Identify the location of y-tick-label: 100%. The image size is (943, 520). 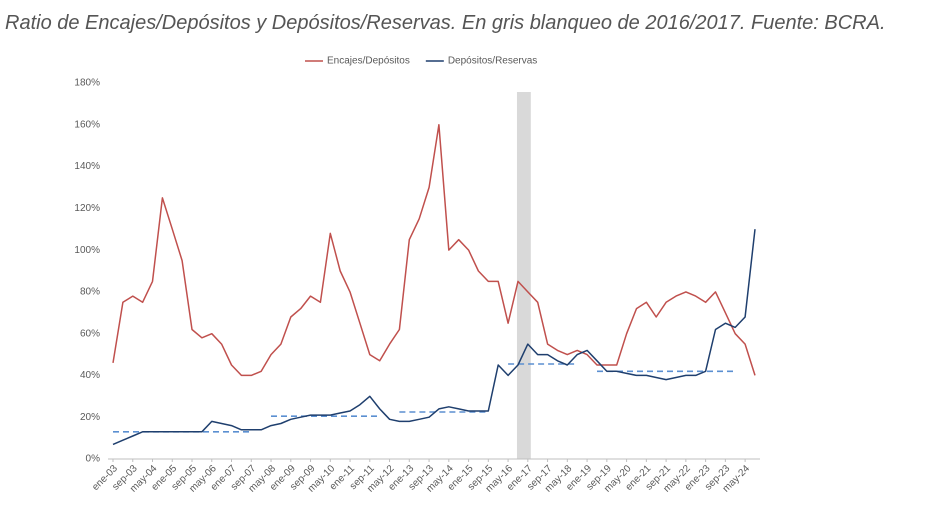
(87, 250).